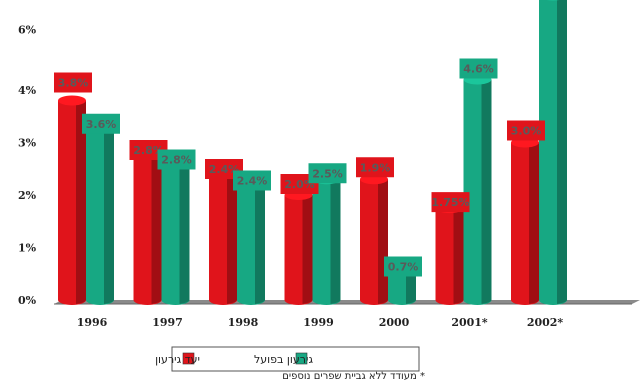 The width and height of the screenshot is (644, 381). What do you see at coordinates (167, 322) in the screenshot?
I see `x-tick-label: 1997` at bounding box center [167, 322].